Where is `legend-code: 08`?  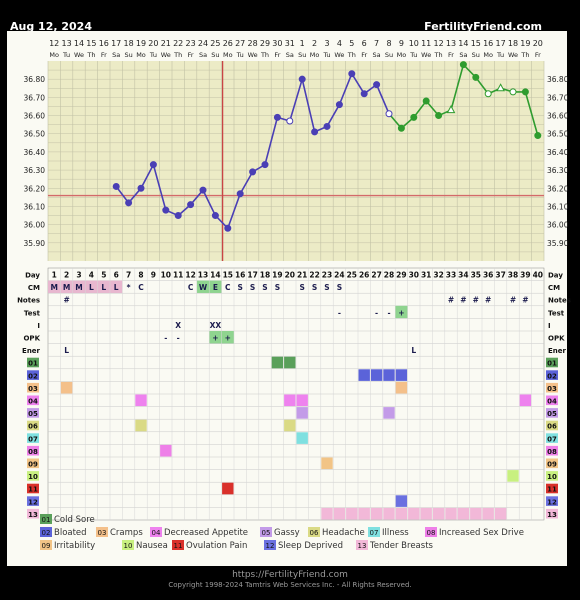 legend-code: 08 is located at coordinates (431, 533).